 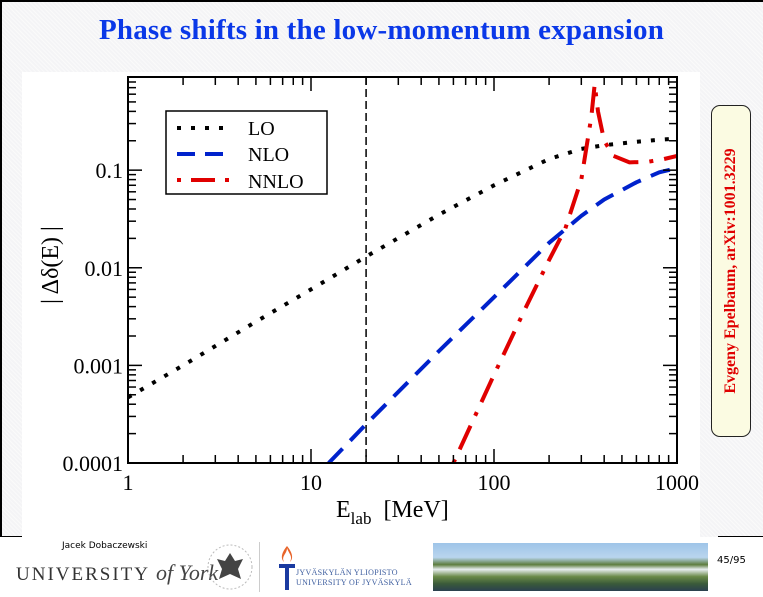 I want to click on presenter-name: Jacek Dobaczewski, so click(x=105, y=546).